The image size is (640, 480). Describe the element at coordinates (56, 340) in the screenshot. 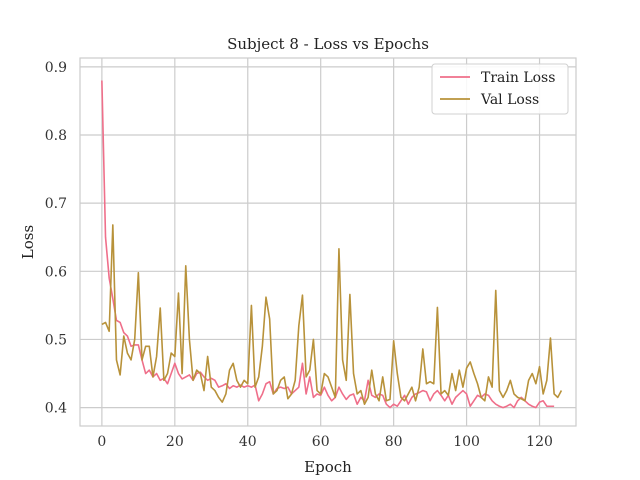

I see `y-tick-label: 0.5` at that location.